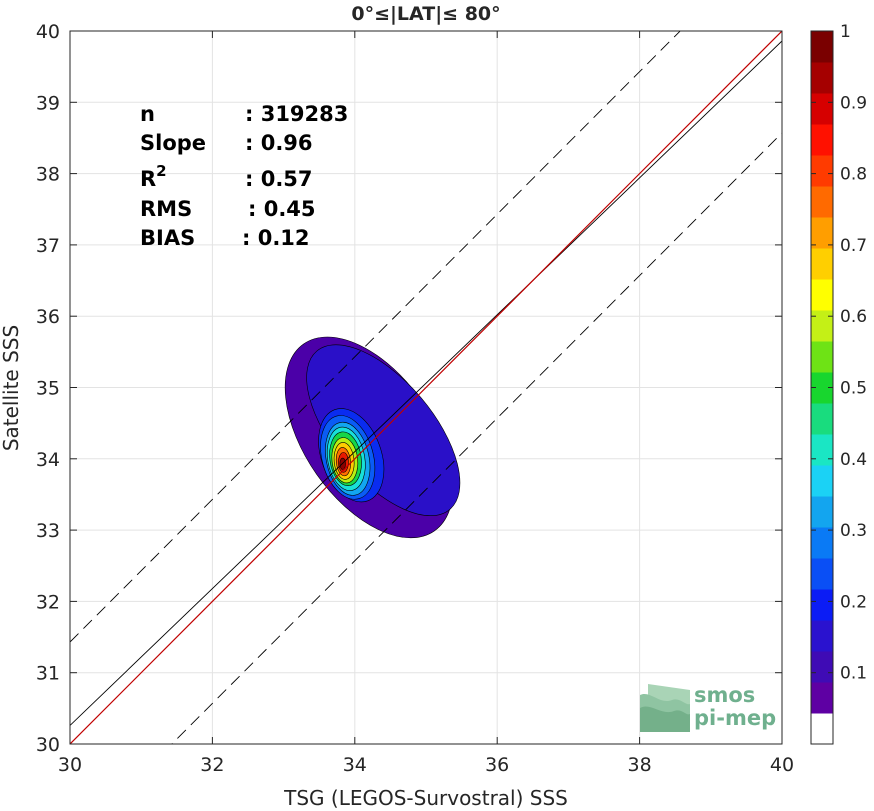 The image size is (874, 811). What do you see at coordinates (279, 179) in the screenshot?
I see `stat-r2-value: : 0.57` at bounding box center [279, 179].